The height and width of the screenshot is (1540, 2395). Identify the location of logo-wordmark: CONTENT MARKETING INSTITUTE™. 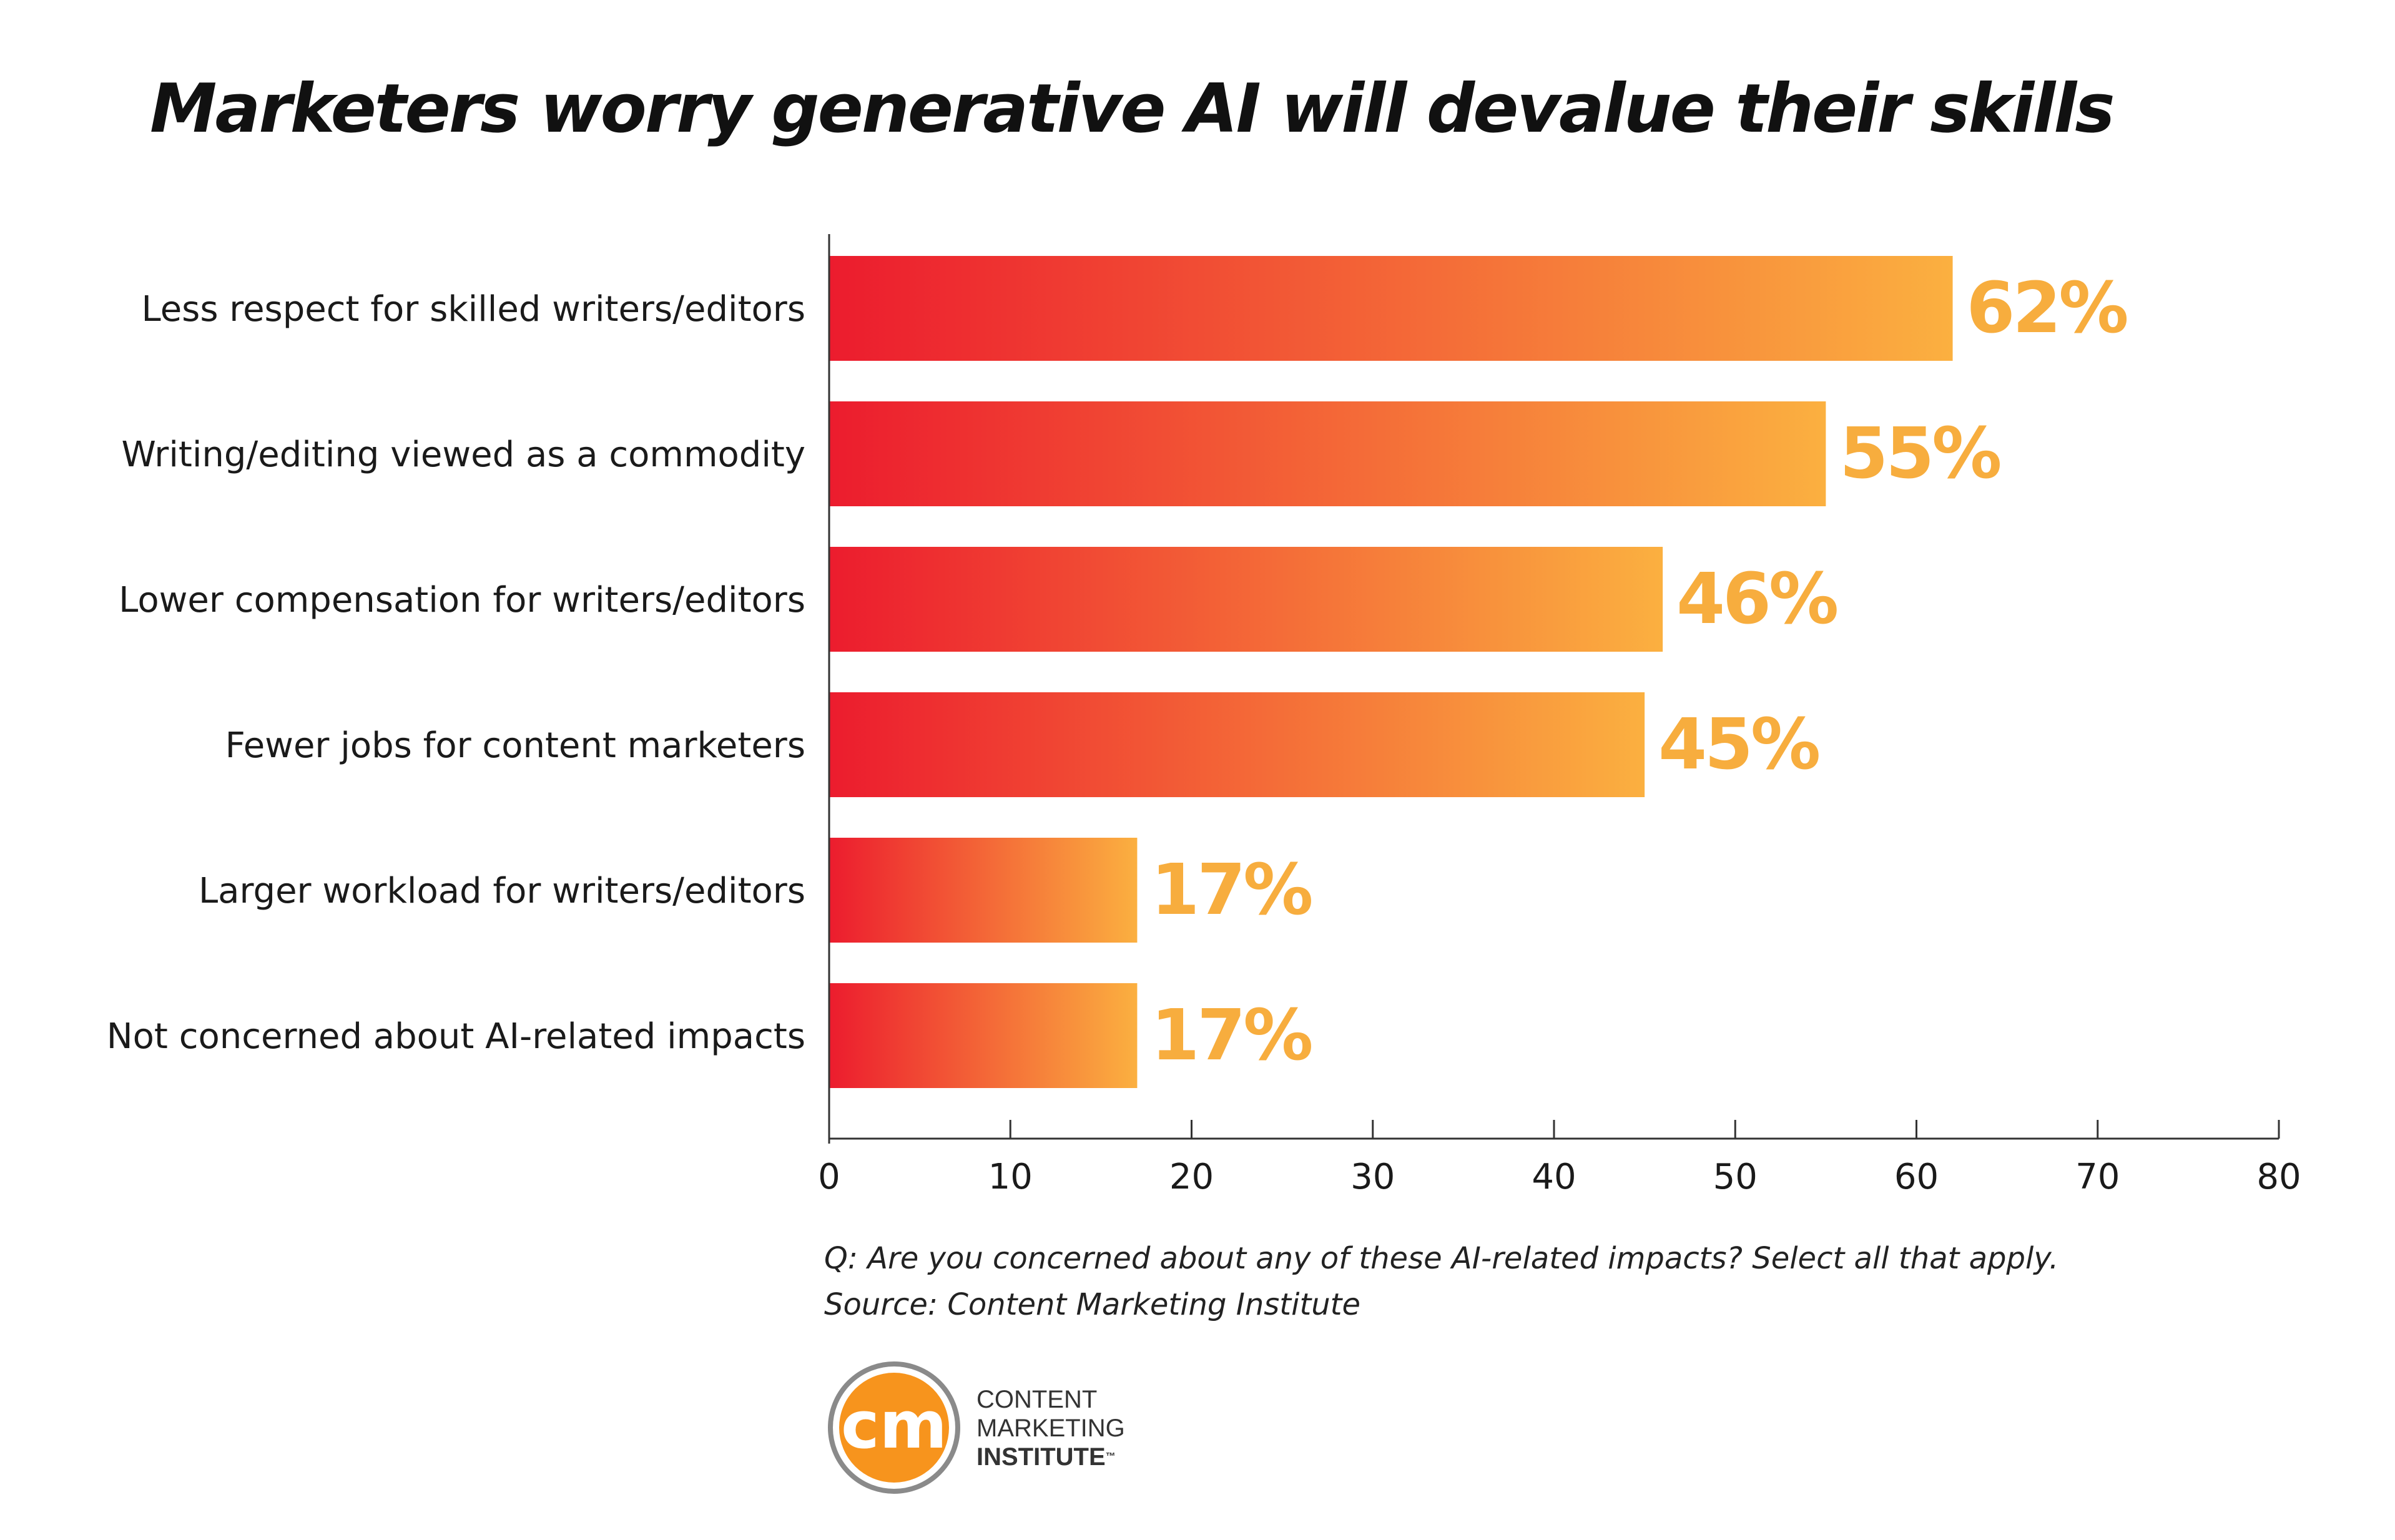
(1070, 1428).